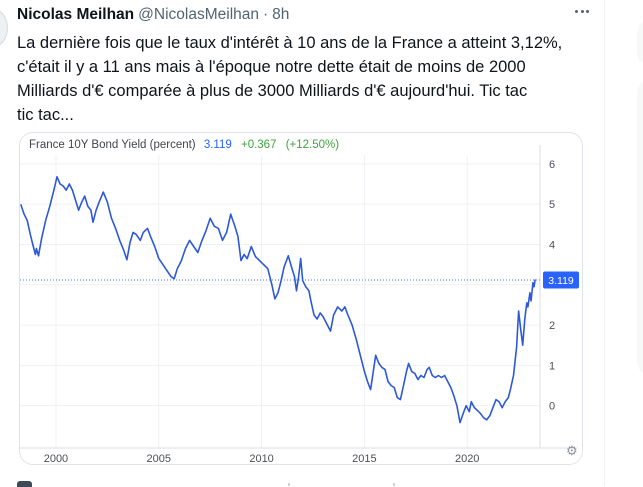 The image size is (643, 487). I want to click on author-name: Nicolas Meilhan, so click(76, 14).